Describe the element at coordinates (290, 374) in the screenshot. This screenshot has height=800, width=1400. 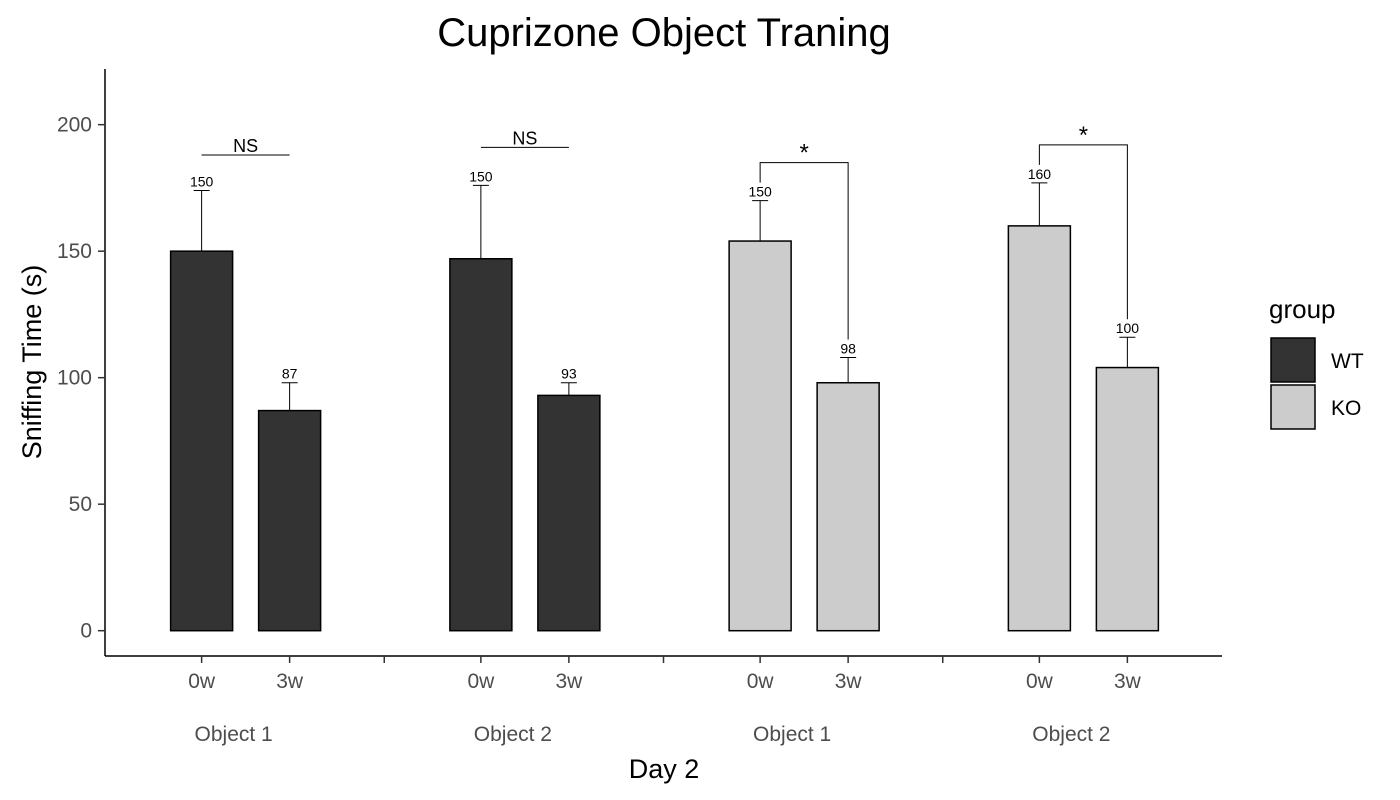
I see `data-label: 87` at that location.